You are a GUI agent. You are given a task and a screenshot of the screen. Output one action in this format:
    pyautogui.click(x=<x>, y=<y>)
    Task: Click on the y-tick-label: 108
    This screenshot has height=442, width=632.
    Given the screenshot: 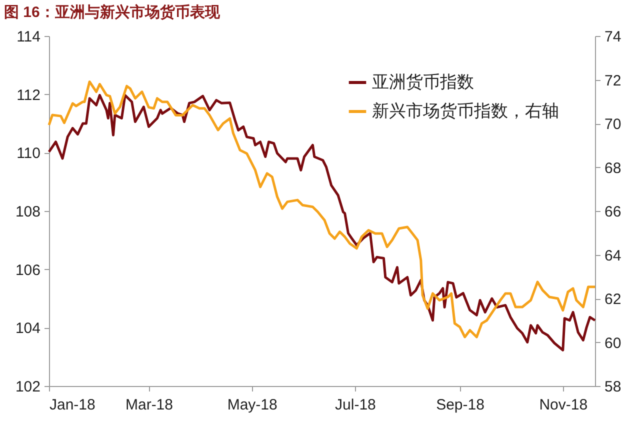 What is the action you would take?
    pyautogui.click(x=27, y=212)
    